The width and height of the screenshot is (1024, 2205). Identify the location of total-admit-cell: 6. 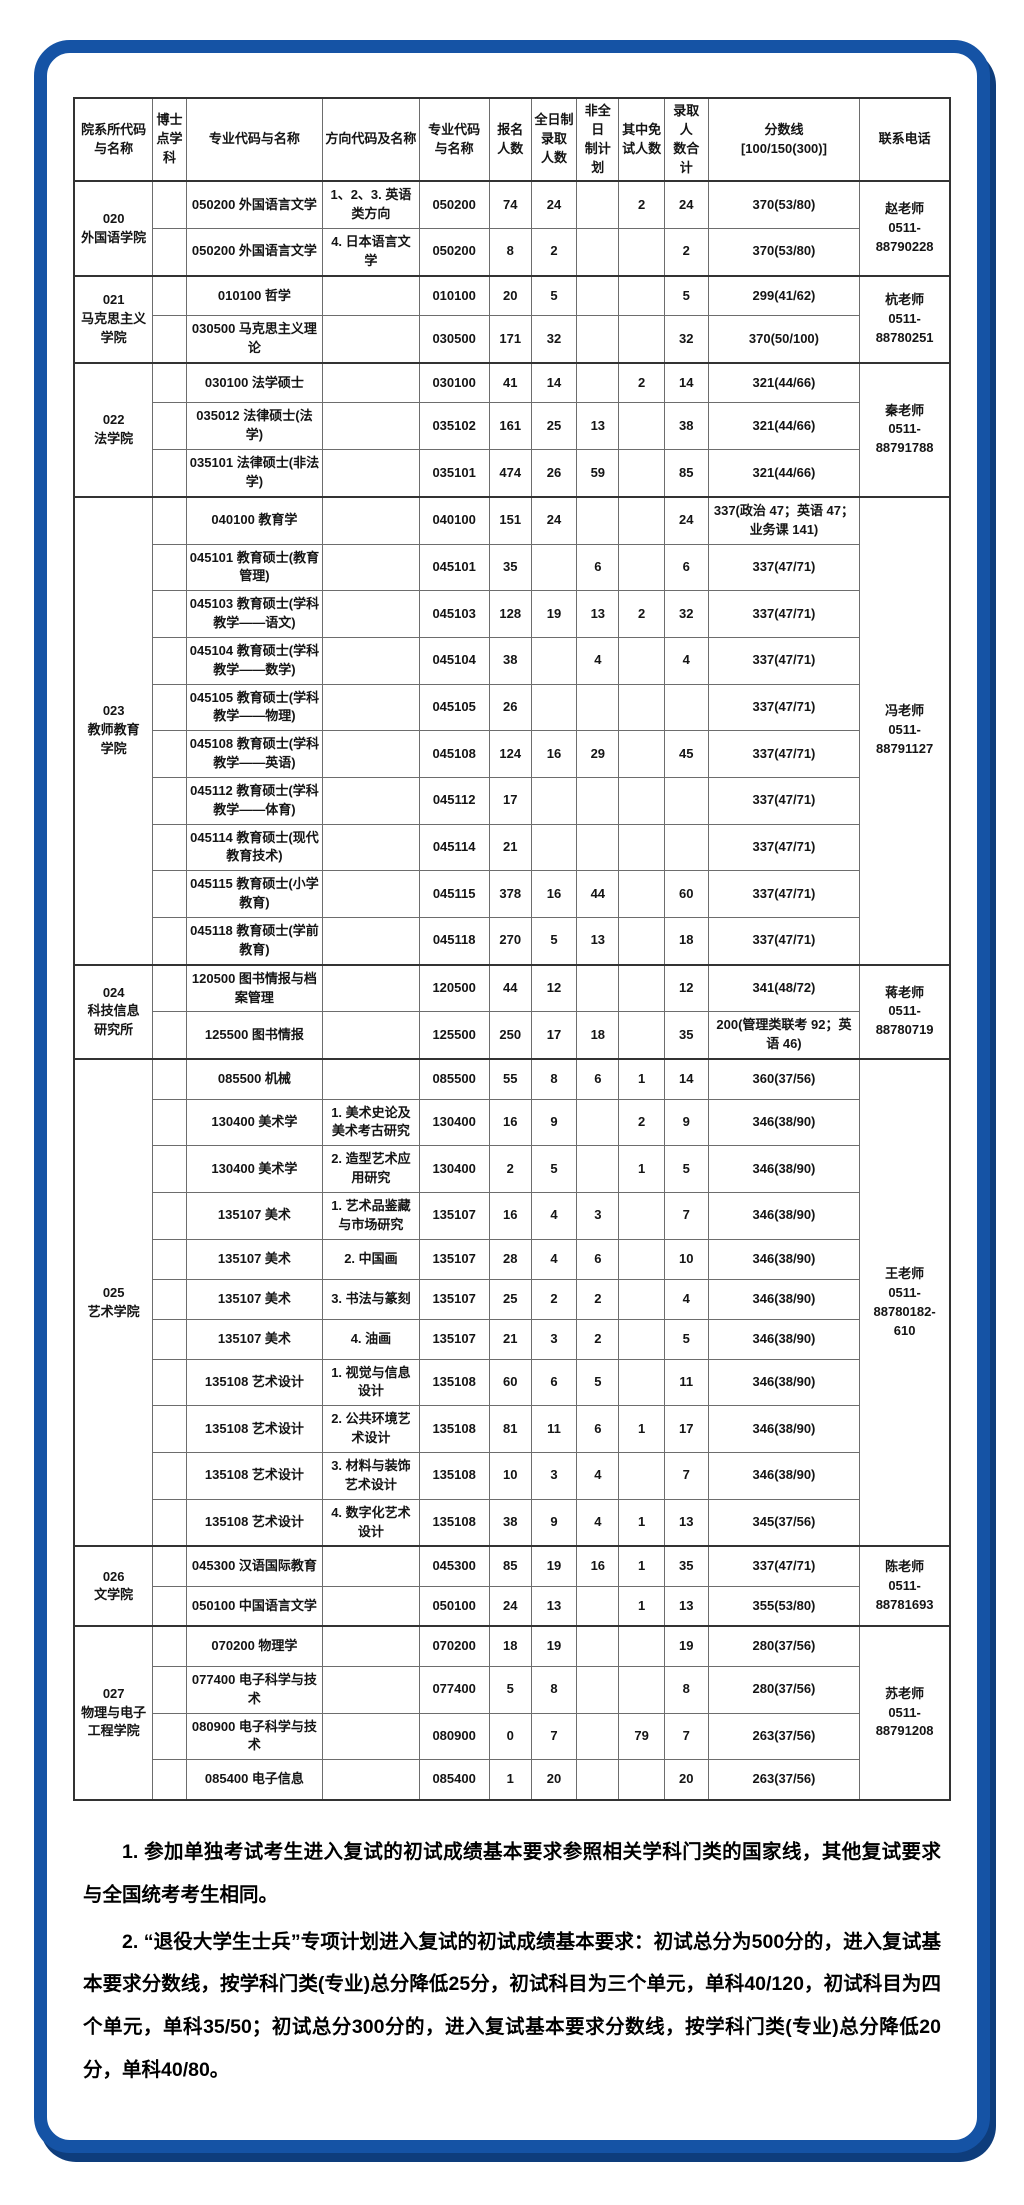
(686, 567).